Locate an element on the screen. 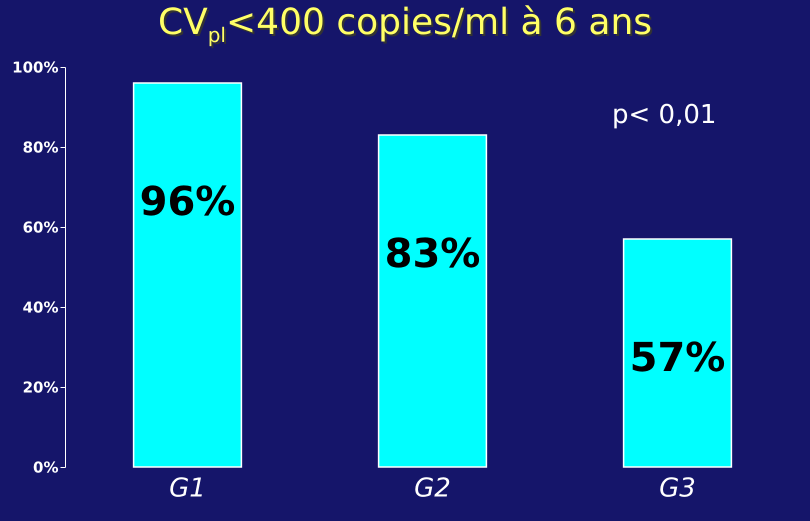 The image size is (810, 521). data-label: 83% is located at coordinates (432, 254).